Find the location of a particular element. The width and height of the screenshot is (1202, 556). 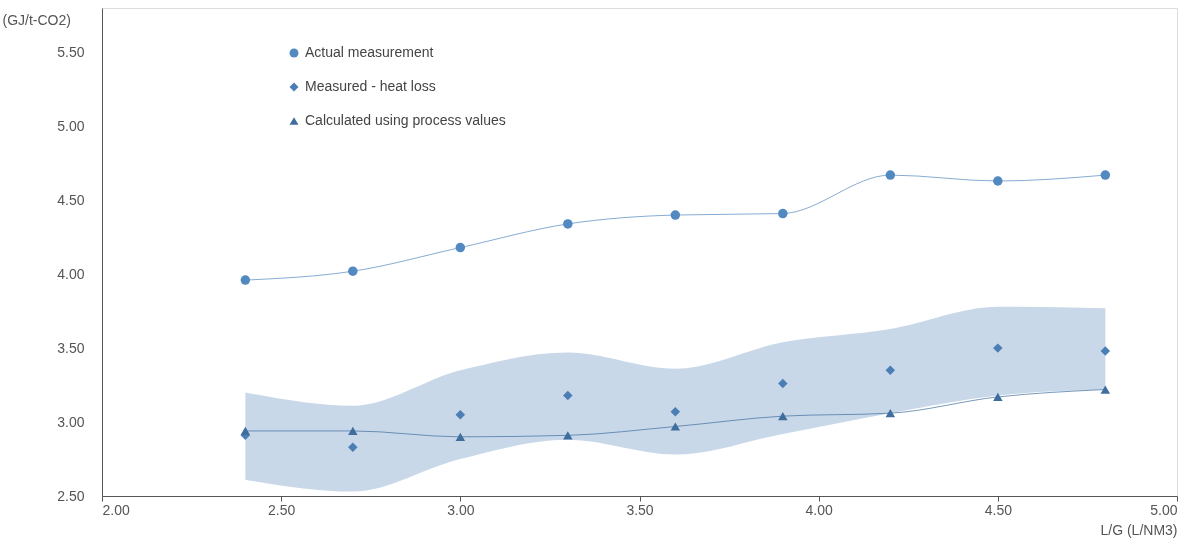

x-tick-label: 2.50 is located at coordinates (282, 509).